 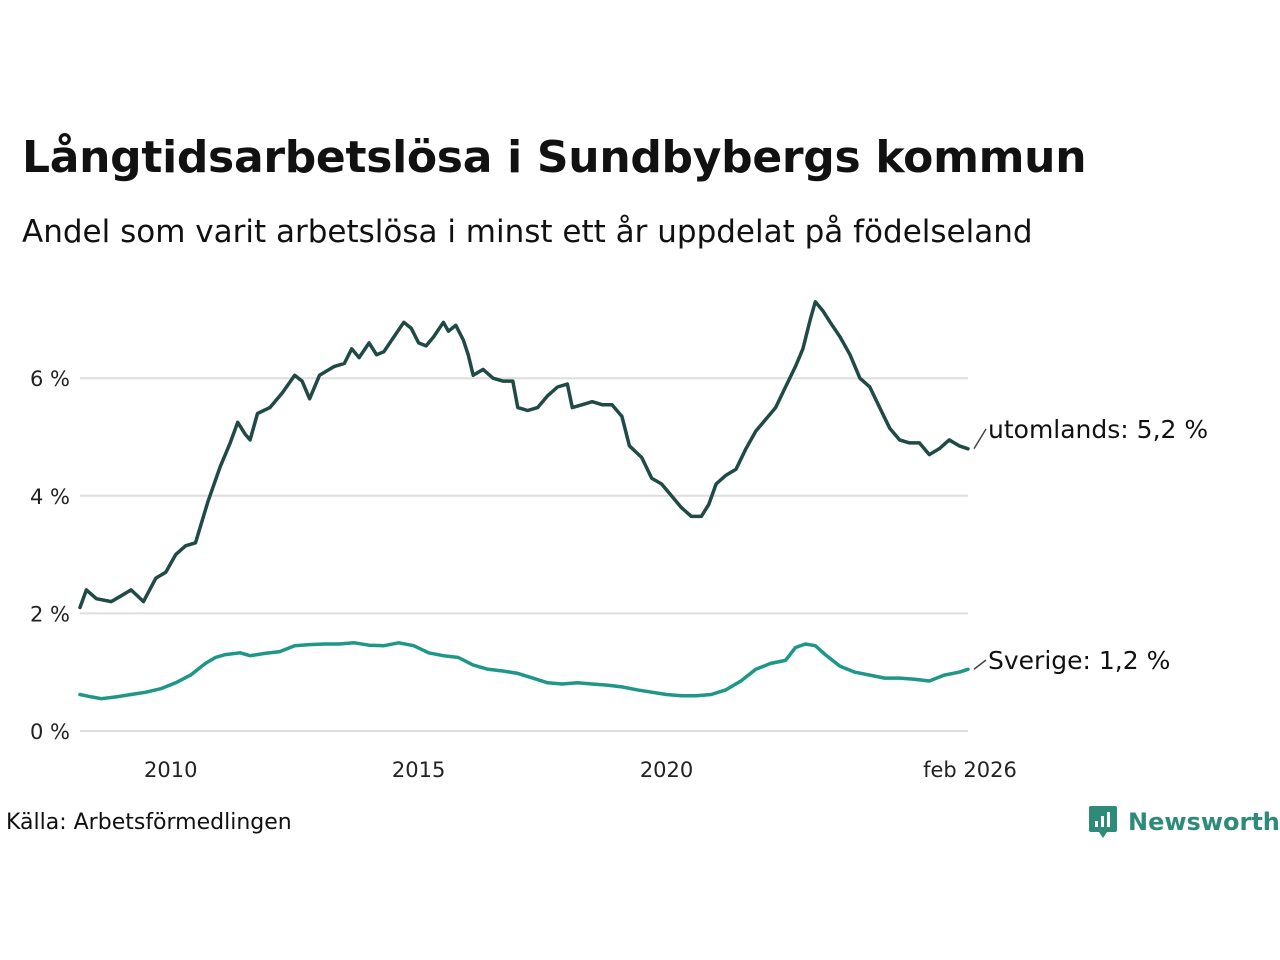 I want to click on chart-title: Långtidsarbetslösa i Sundbybergs kommun, so click(x=554, y=157).